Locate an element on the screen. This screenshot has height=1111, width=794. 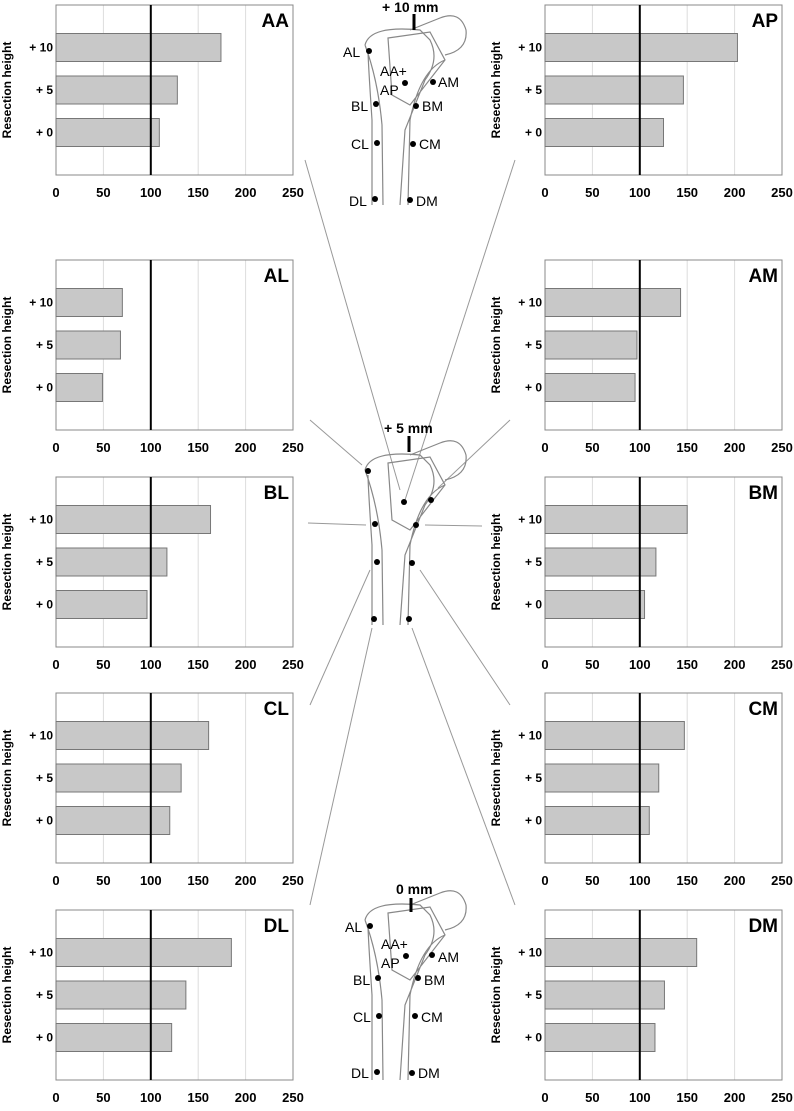
point-label: AA+ is located at coordinates (394, 944).